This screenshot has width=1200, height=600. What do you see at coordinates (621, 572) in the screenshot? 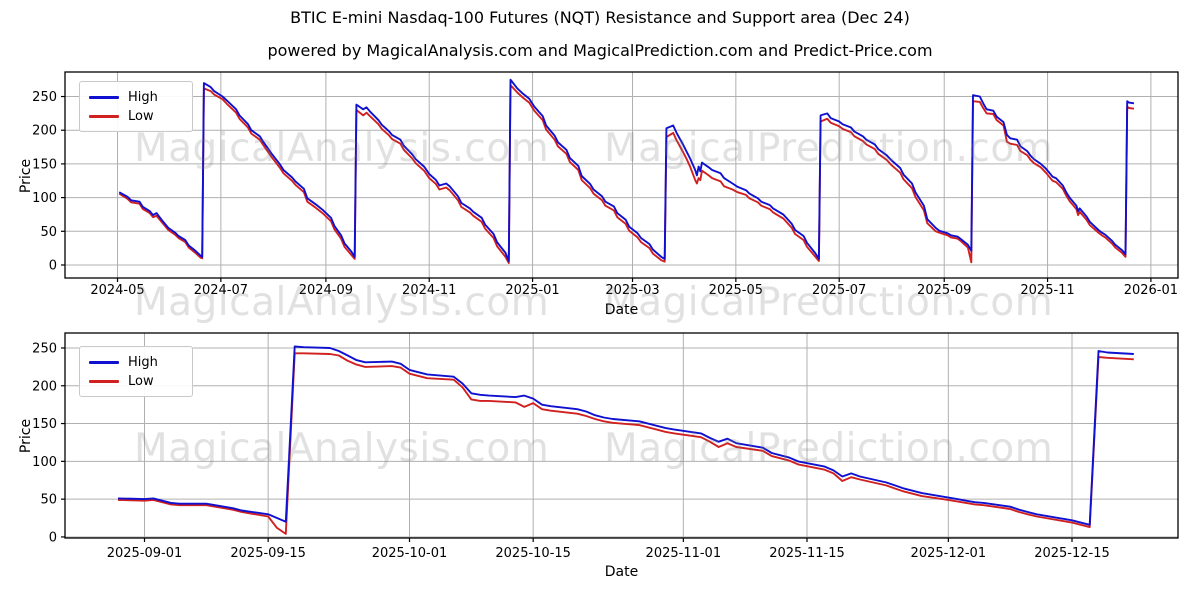
I see `x-axis-label-bottom: Date` at bounding box center [621, 572].